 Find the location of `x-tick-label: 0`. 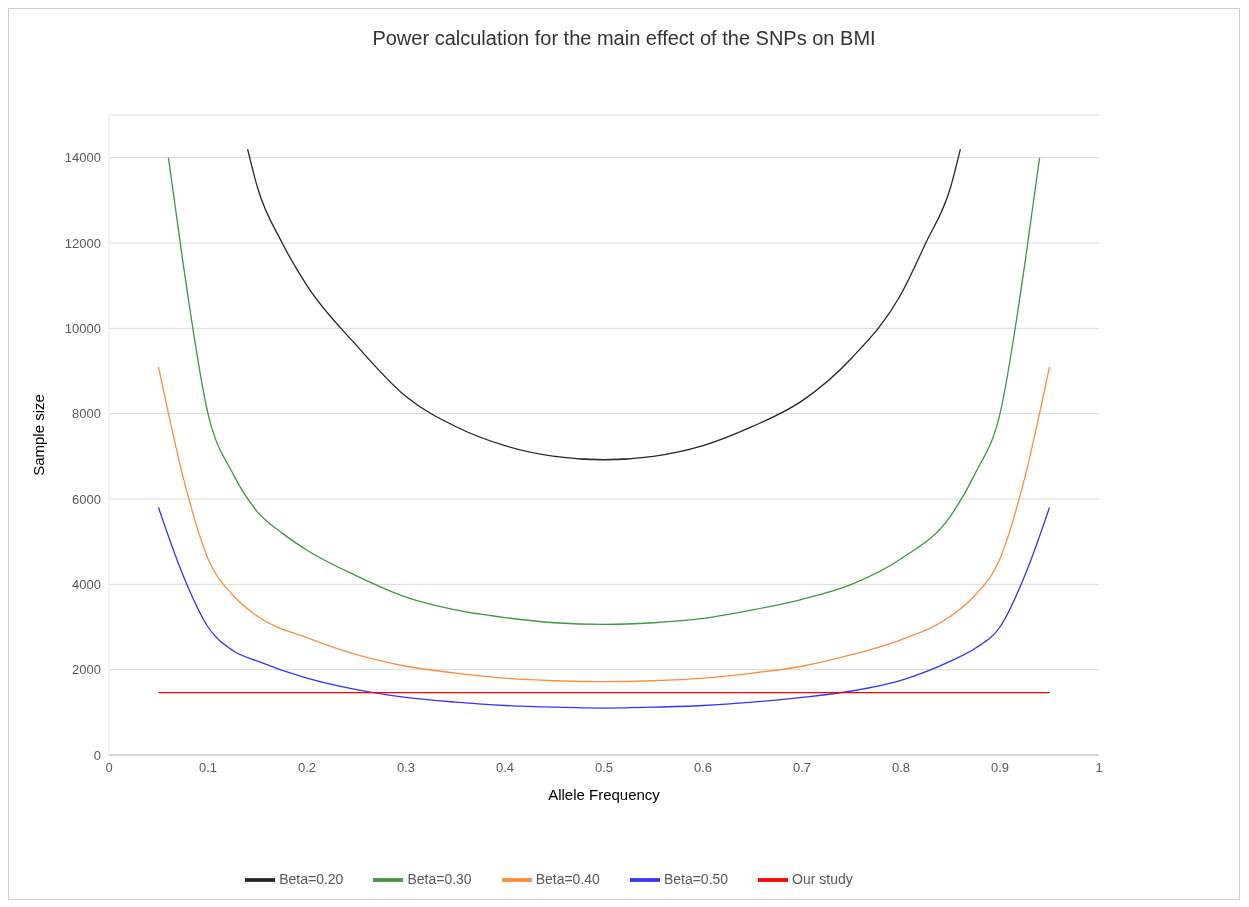

x-tick-label: 0 is located at coordinates (109, 768).